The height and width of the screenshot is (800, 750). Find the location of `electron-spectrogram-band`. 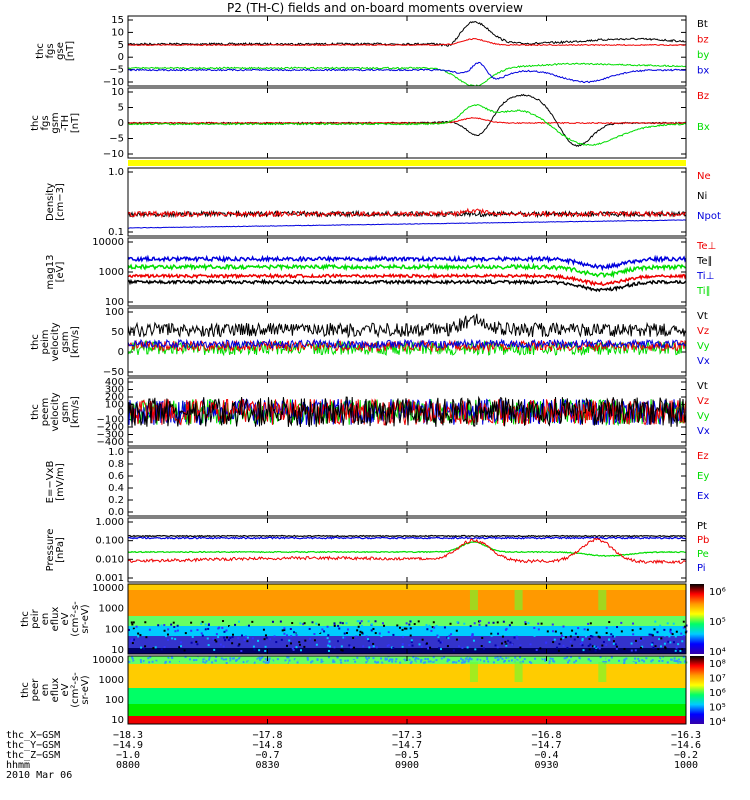

electron-spectrogram-band is located at coordinates (407, 710).